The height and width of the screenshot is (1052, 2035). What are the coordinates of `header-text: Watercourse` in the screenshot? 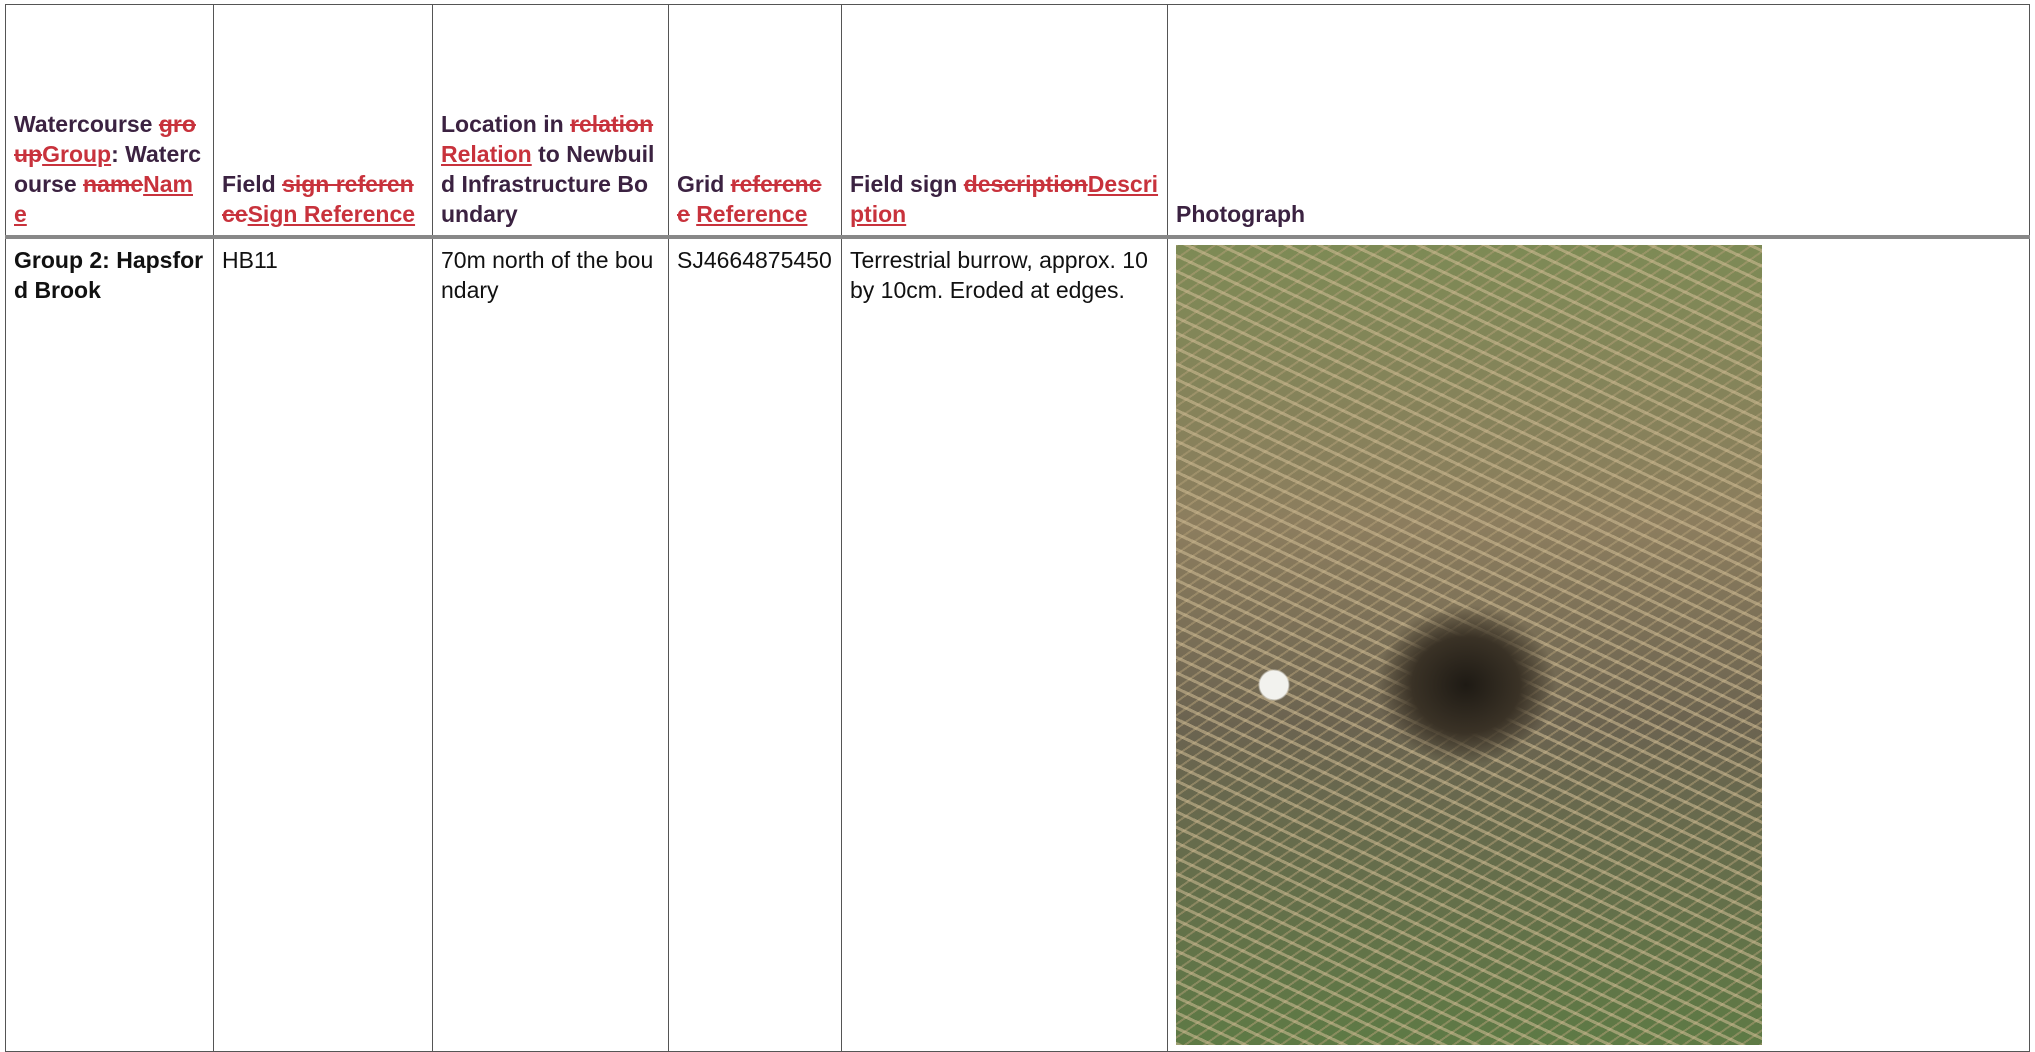 It's located at (86, 124).